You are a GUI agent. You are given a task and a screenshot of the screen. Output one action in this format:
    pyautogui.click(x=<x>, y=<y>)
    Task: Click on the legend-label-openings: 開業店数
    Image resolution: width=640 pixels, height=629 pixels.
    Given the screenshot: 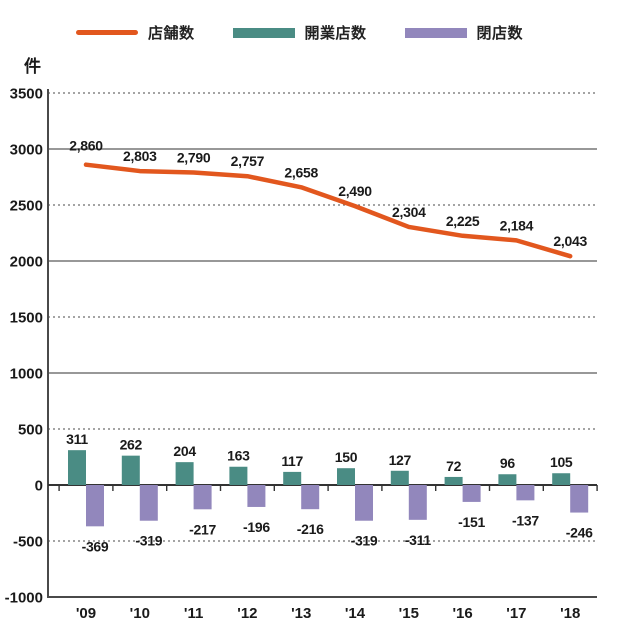 What is the action you would take?
    pyautogui.click(x=335, y=33)
    